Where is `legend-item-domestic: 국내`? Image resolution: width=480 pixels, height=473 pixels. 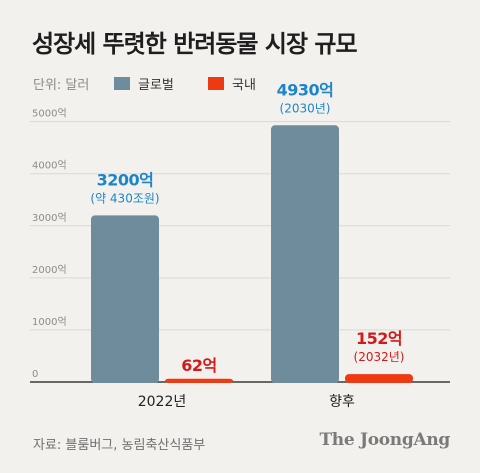 legend-item-domestic: 국내 is located at coordinates (232, 83).